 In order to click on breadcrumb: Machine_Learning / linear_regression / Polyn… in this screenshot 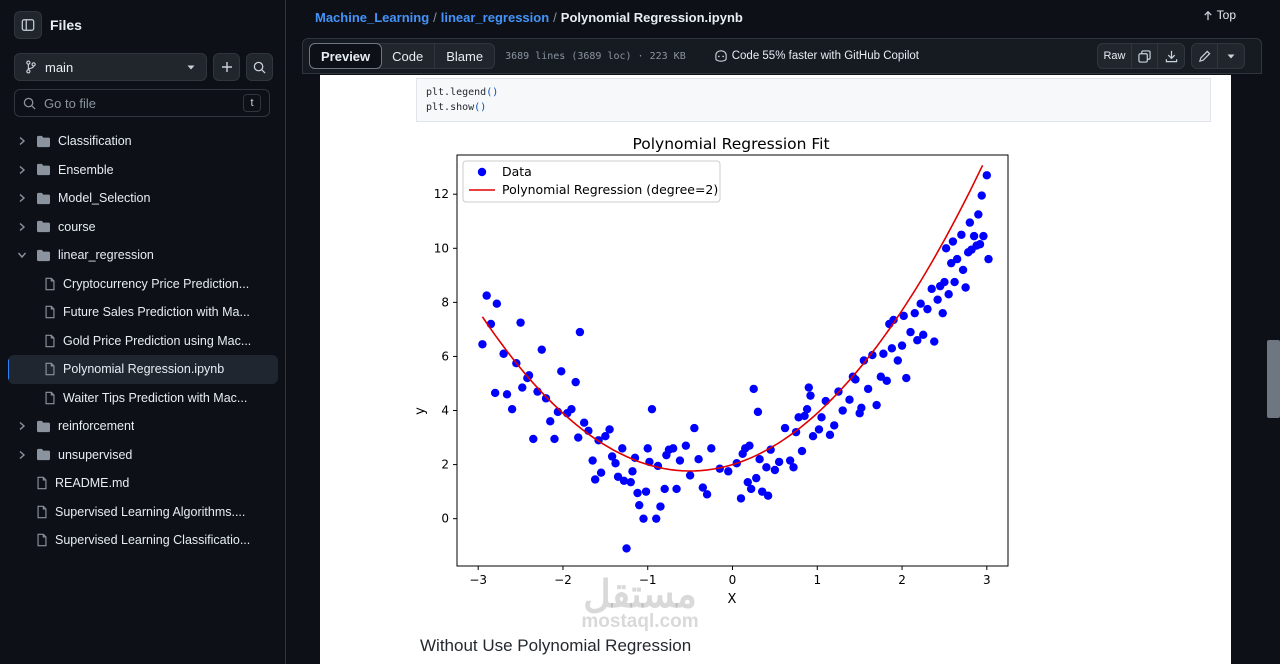, I will do `click(529, 17)`.